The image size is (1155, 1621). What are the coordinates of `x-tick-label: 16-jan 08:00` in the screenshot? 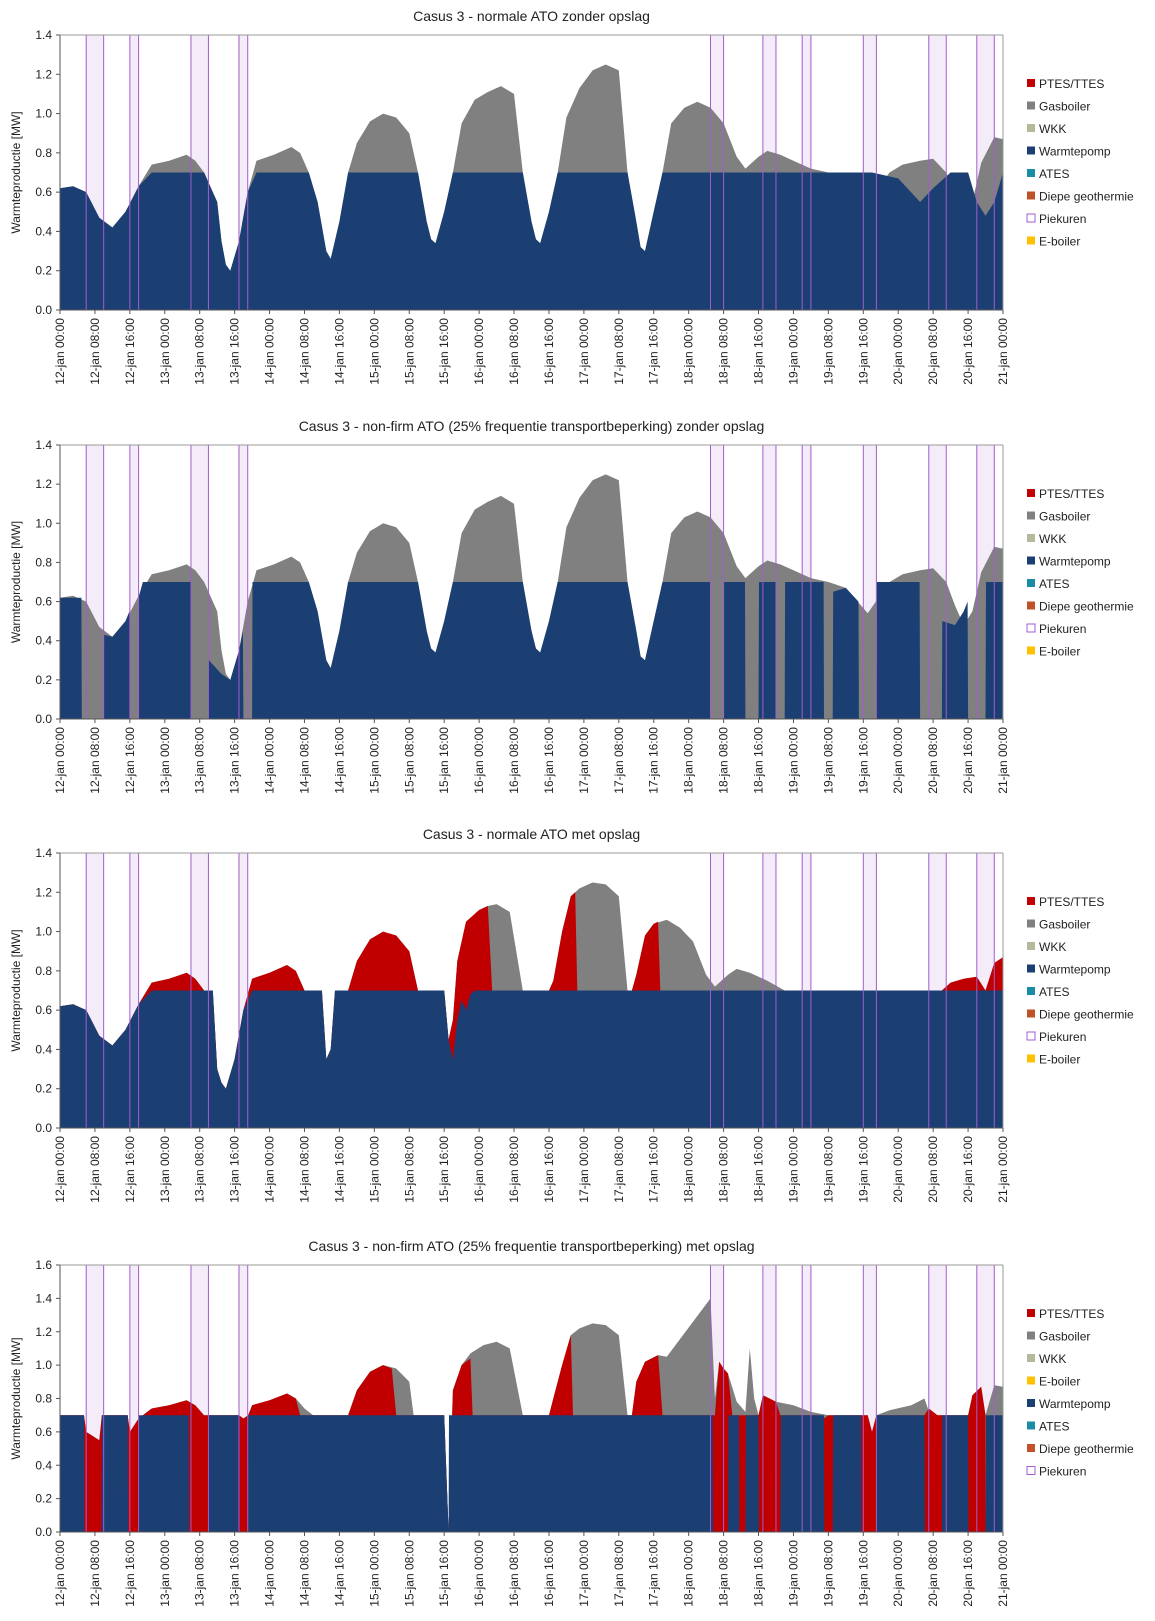 It's located at (514, 351).